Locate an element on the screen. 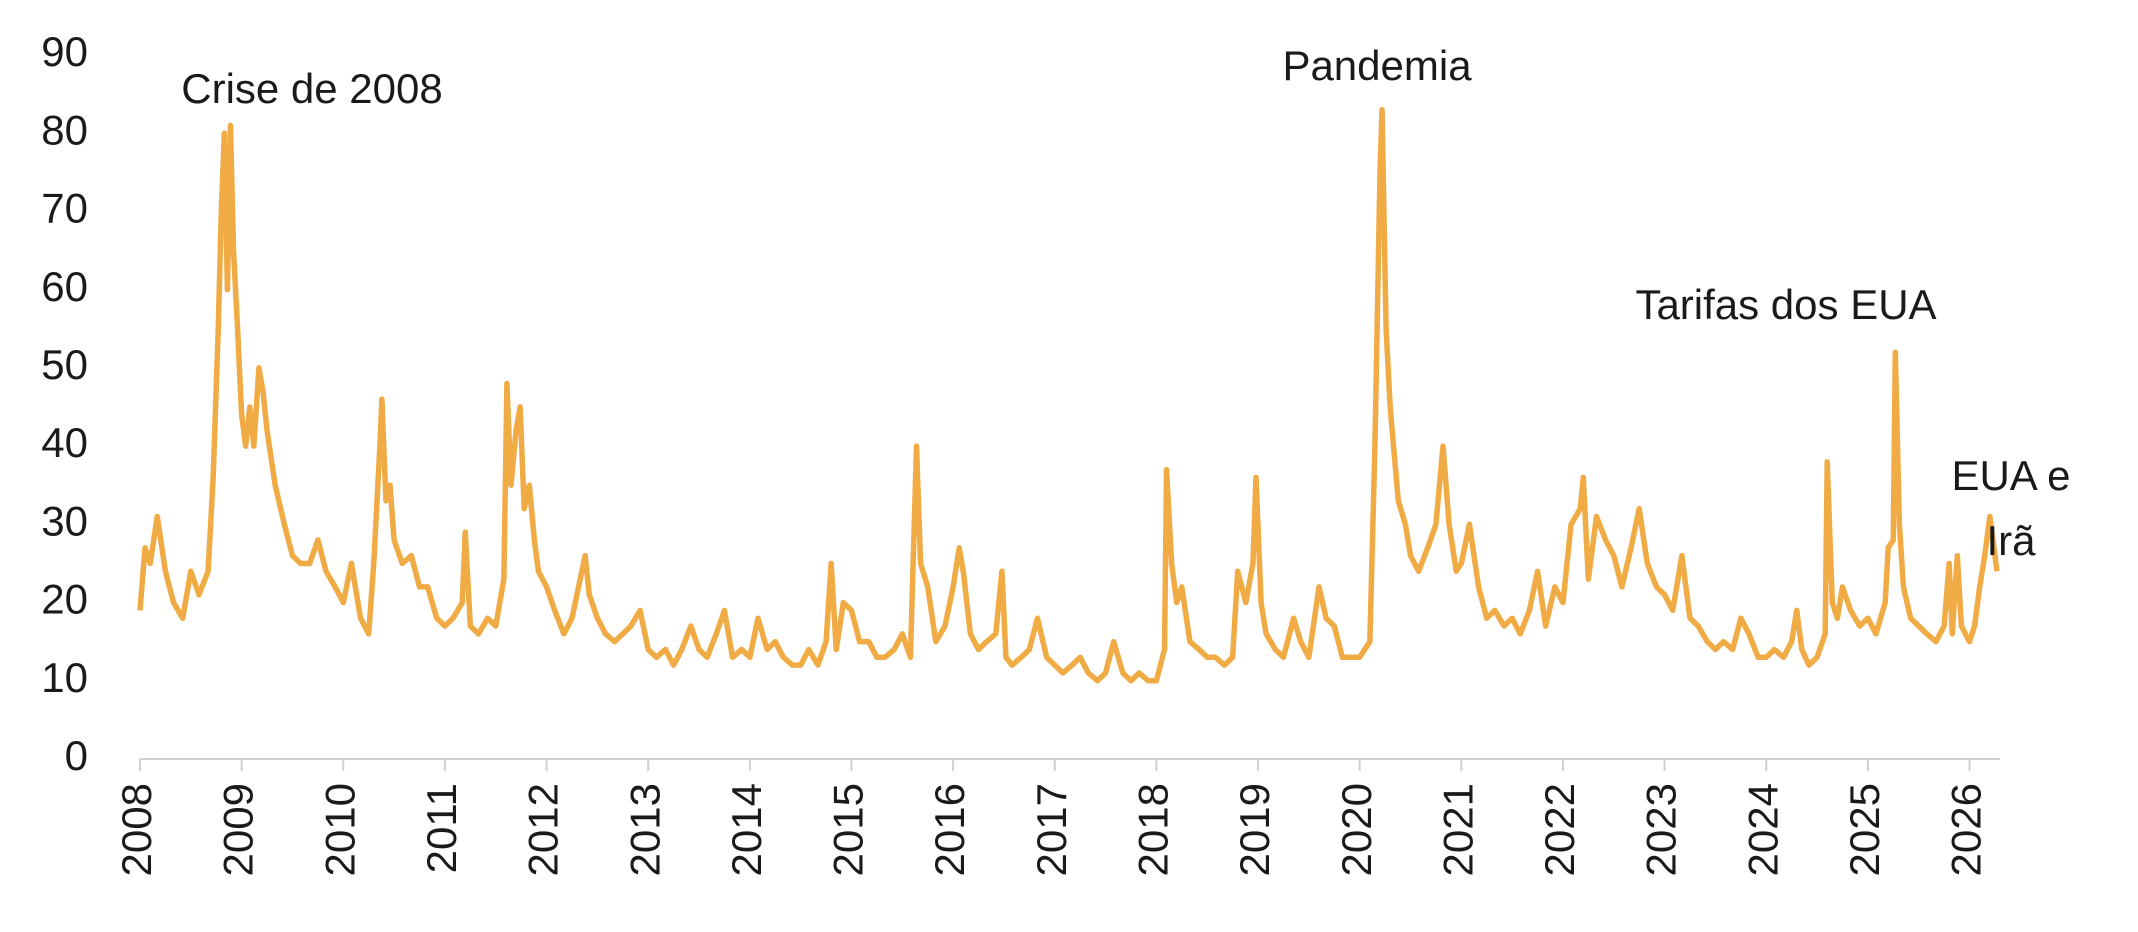 This screenshot has width=2138, height=932. x-tick-label: 2008 is located at coordinates (136, 829).